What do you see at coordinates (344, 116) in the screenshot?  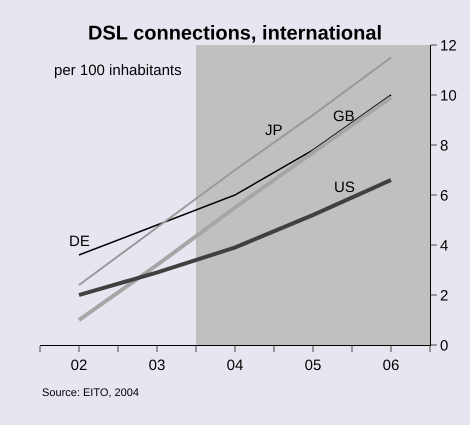 I see `series-label: GB` at bounding box center [344, 116].